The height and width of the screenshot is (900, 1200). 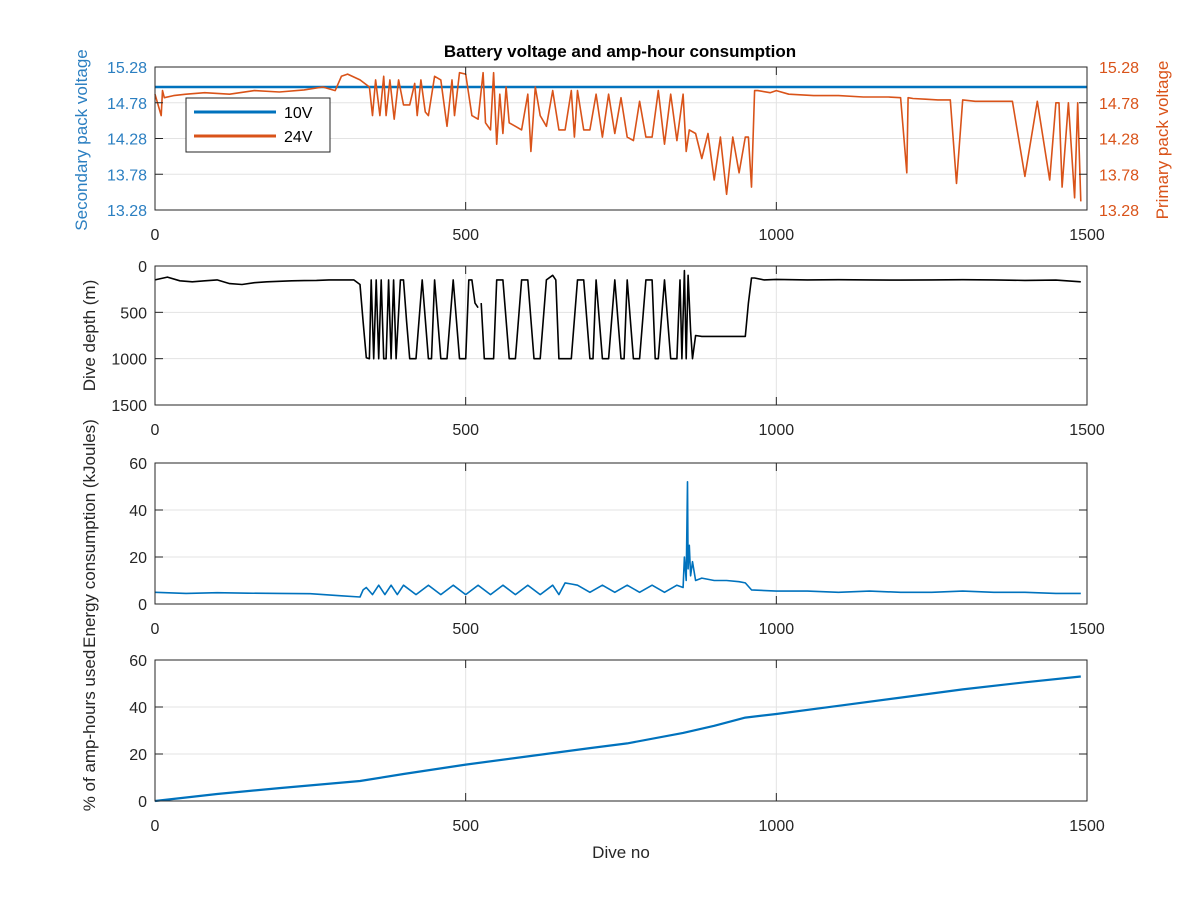 I want to click on y-axis-label: Energy consumption (kJoules), so click(x=89, y=533).